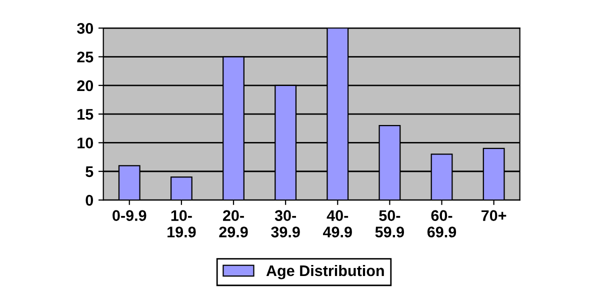  What do you see at coordinates (86, 143) in the screenshot?
I see `y-tick-label: 10` at bounding box center [86, 143].